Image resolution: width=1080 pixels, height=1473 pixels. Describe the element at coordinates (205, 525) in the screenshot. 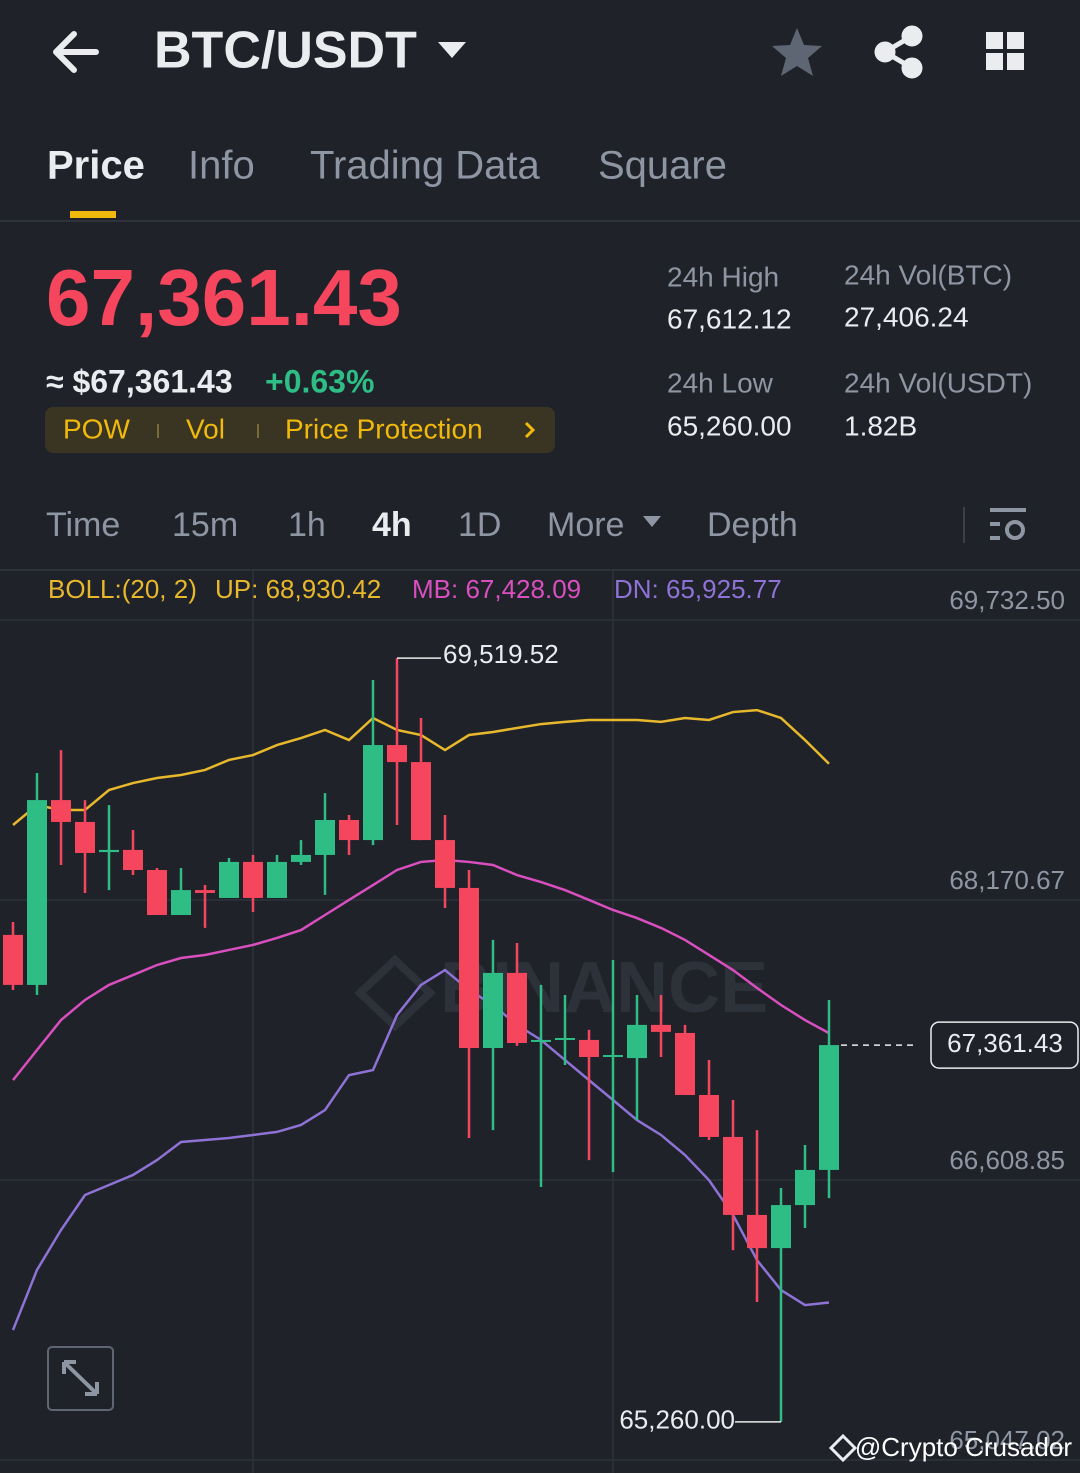

I see `interval: 15m` at that location.